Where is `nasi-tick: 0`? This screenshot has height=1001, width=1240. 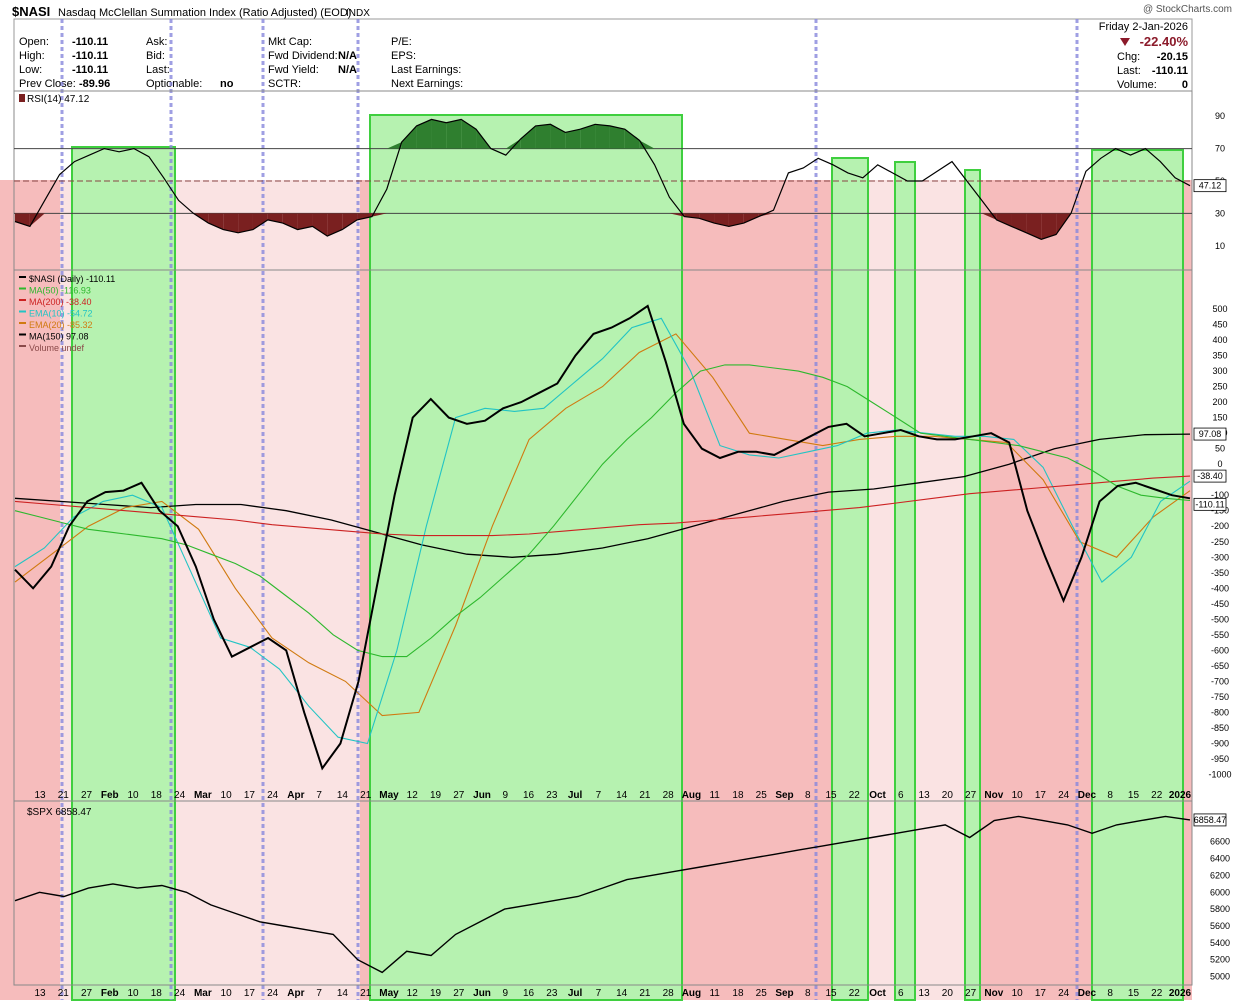 nasi-tick: 0 is located at coordinates (1219, 464).